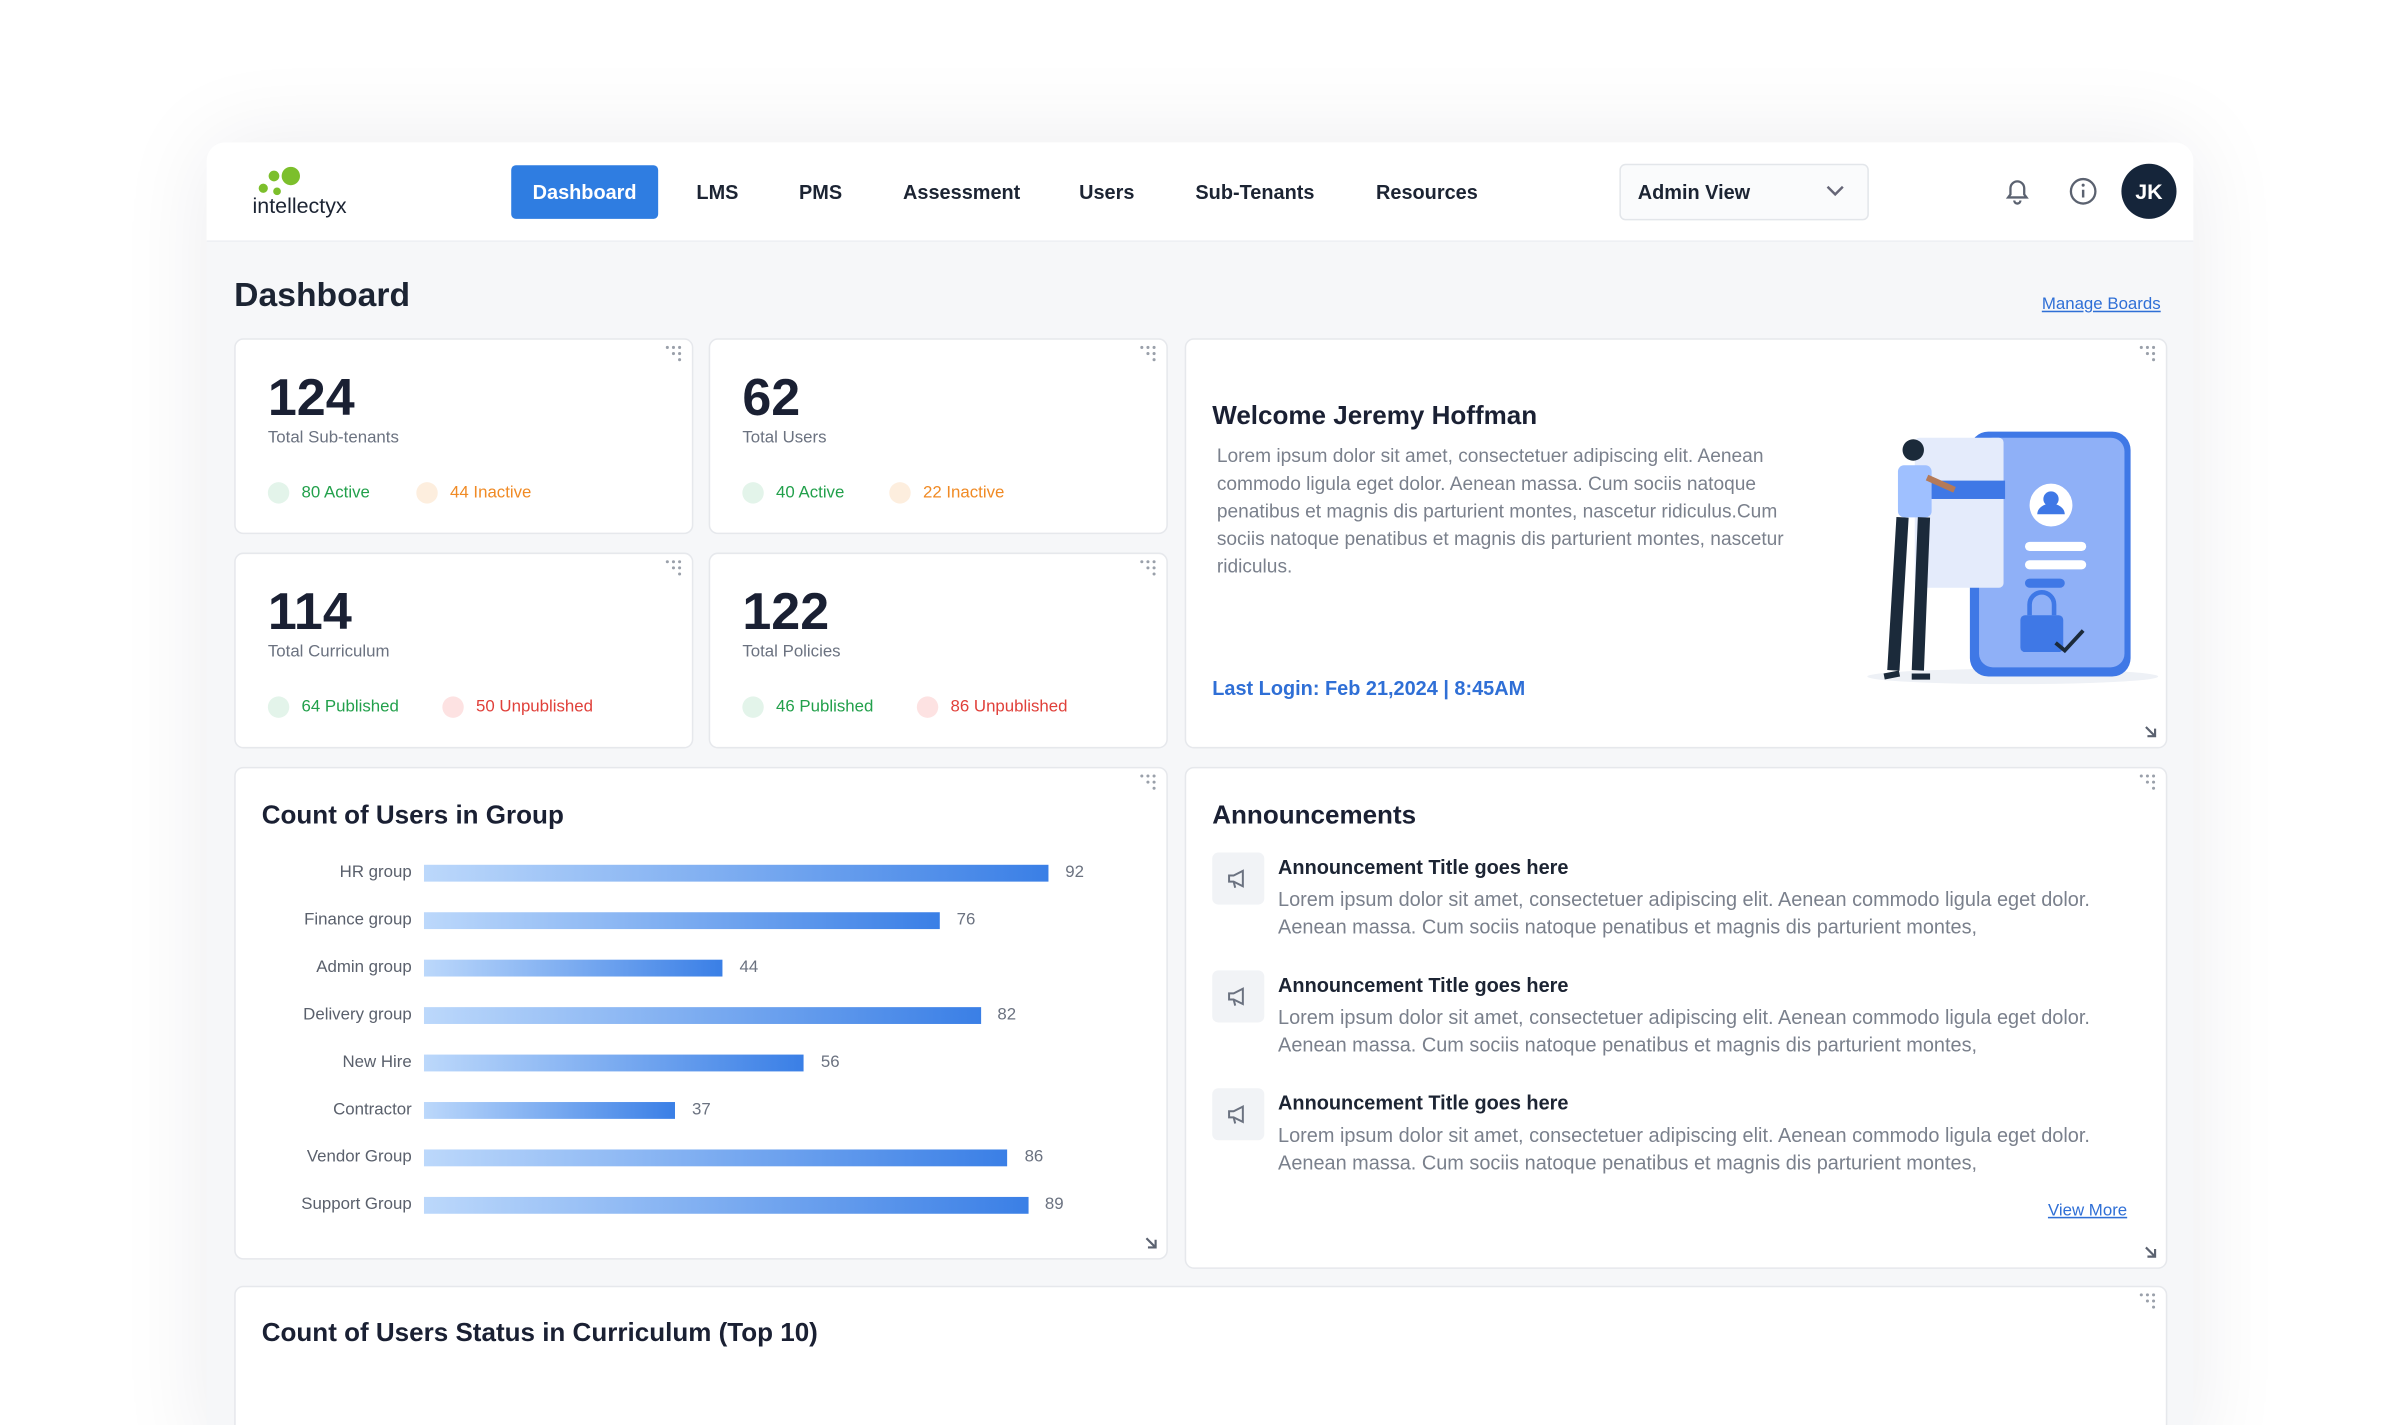 The height and width of the screenshot is (1425, 2400). I want to click on stat-value: 62, so click(771, 398).